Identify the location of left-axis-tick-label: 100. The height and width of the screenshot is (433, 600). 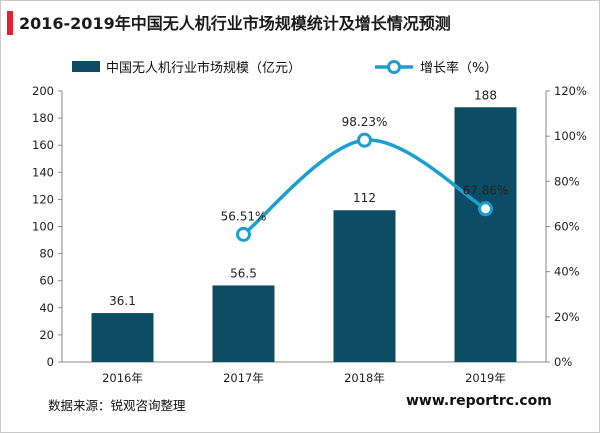
(43, 227).